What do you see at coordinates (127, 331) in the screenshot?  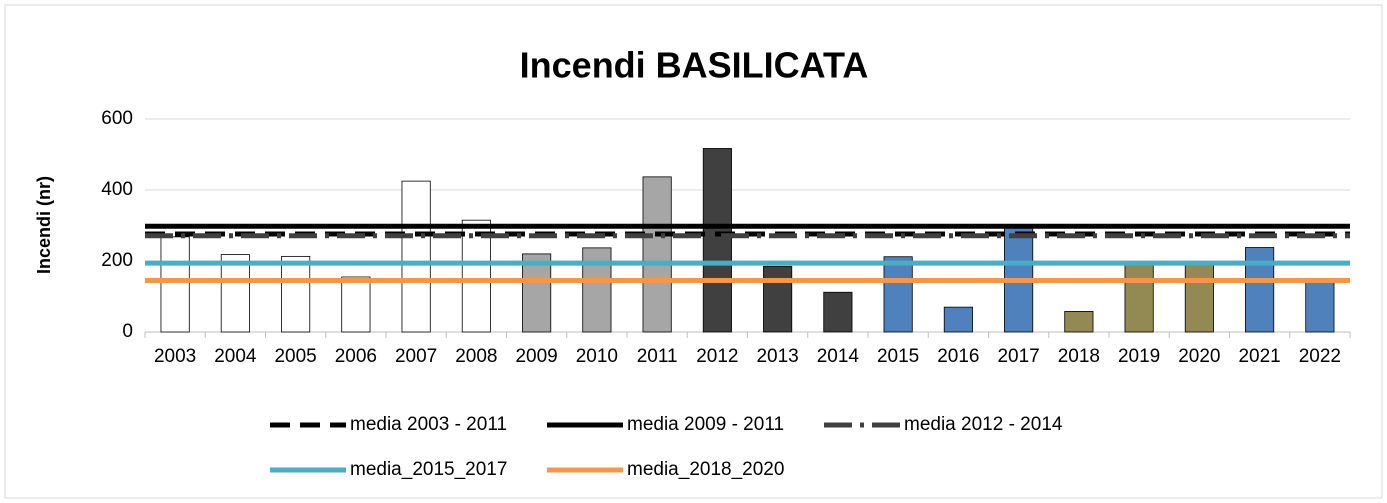 I see `y-tick-label: 0` at bounding box center [127, 331].